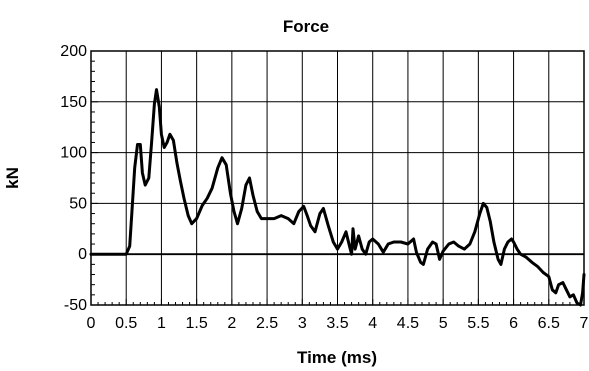  What do you see at coordinates (267, 323) in the screenshot?
I see `x-tick-label: 2.5` at bounding box center [267, 323].